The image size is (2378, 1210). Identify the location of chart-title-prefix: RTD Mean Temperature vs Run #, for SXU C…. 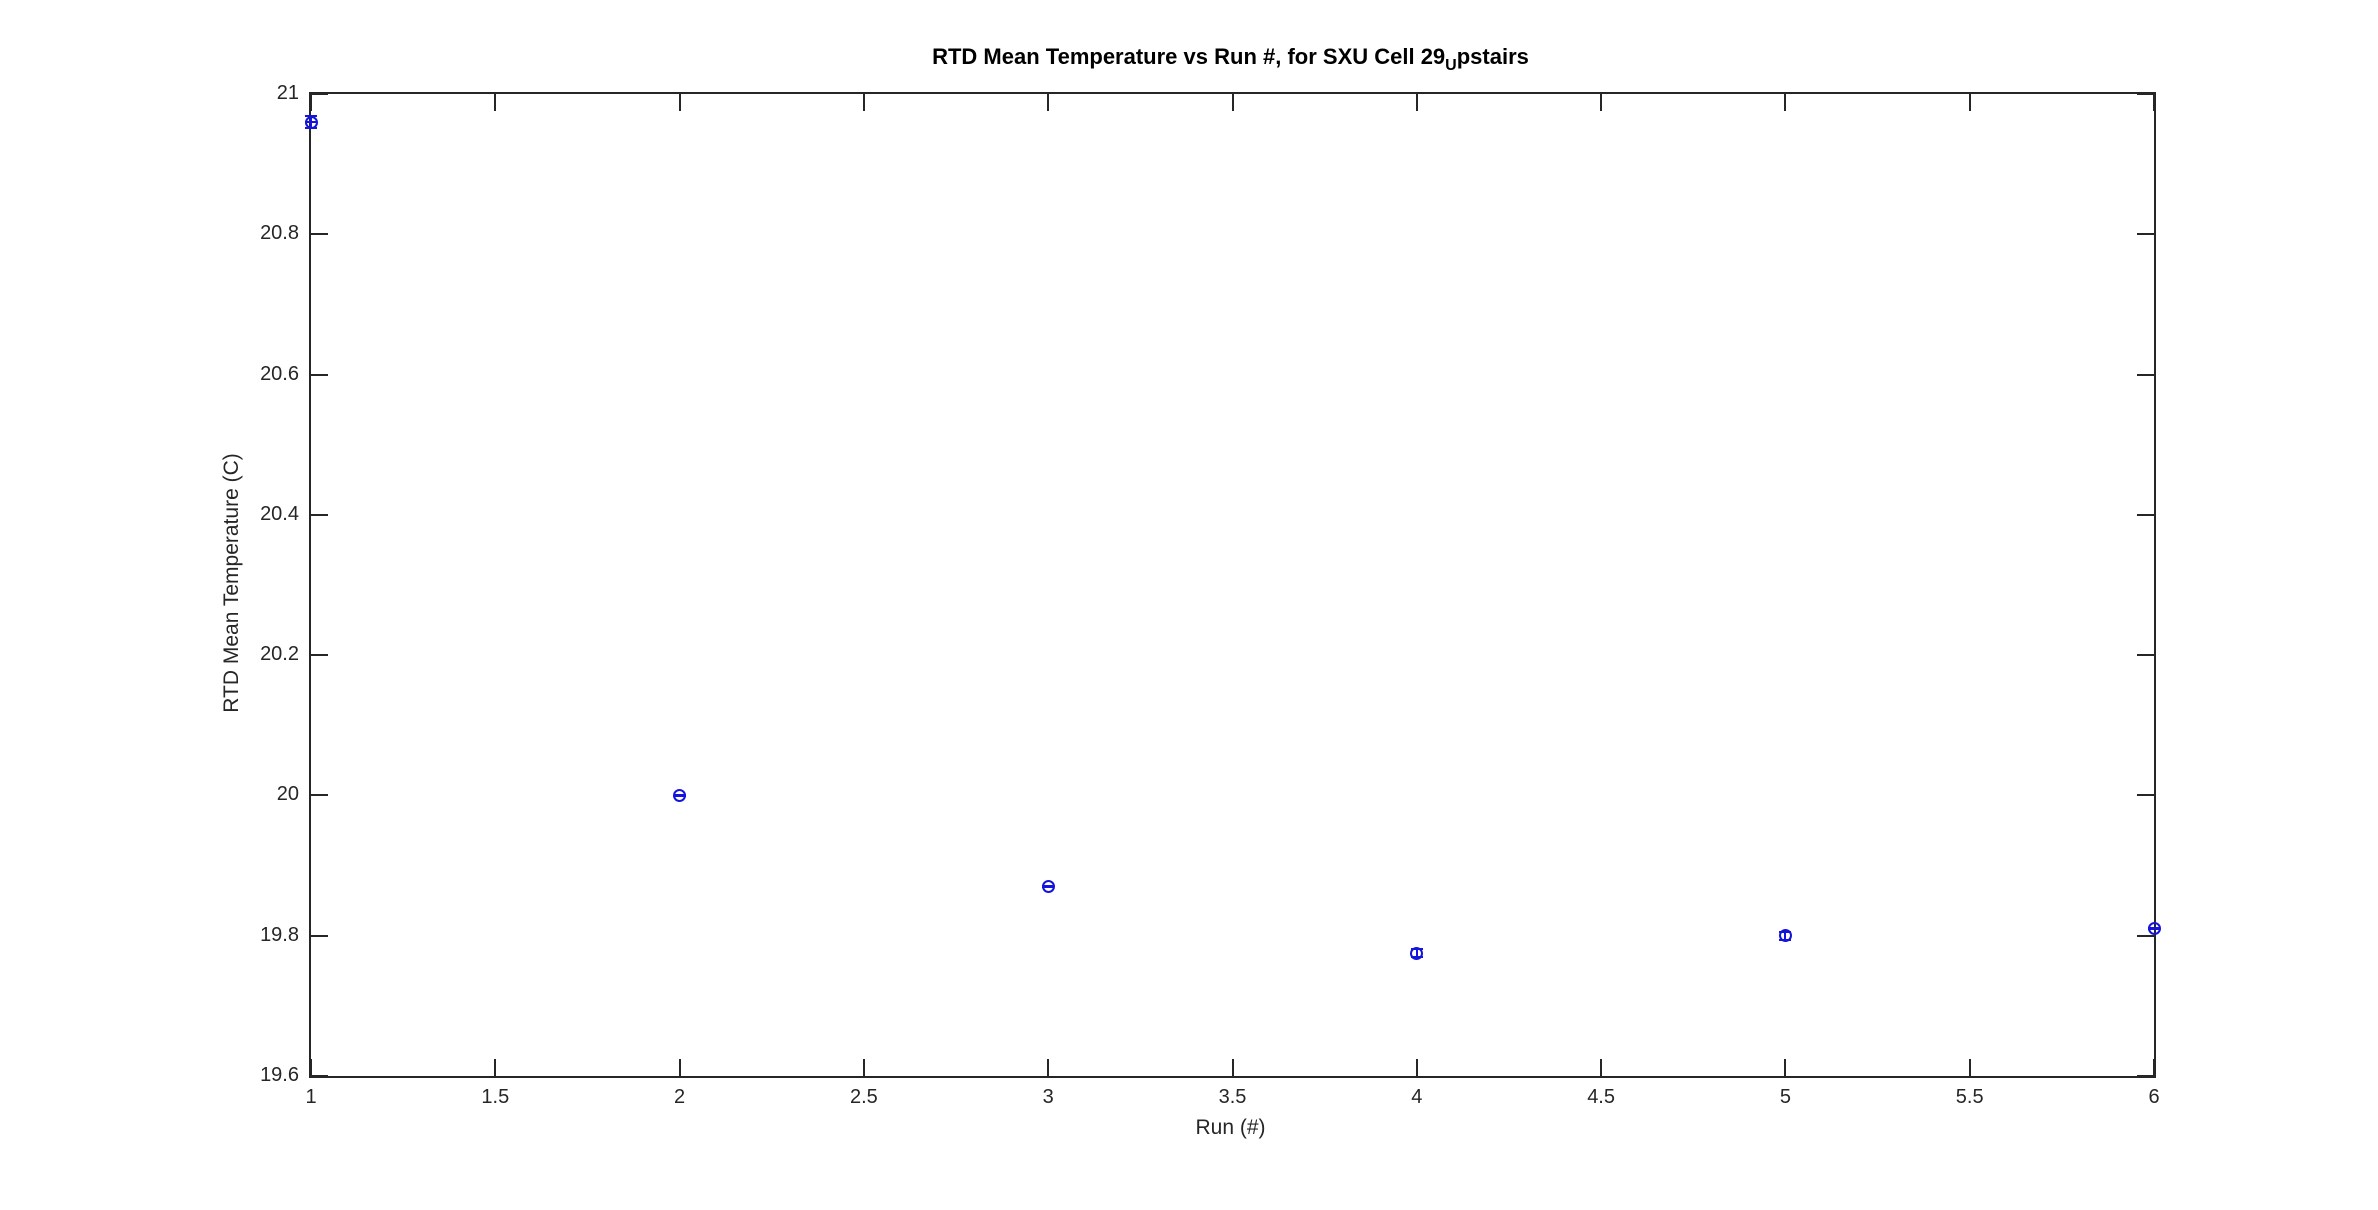
(1189, 56).